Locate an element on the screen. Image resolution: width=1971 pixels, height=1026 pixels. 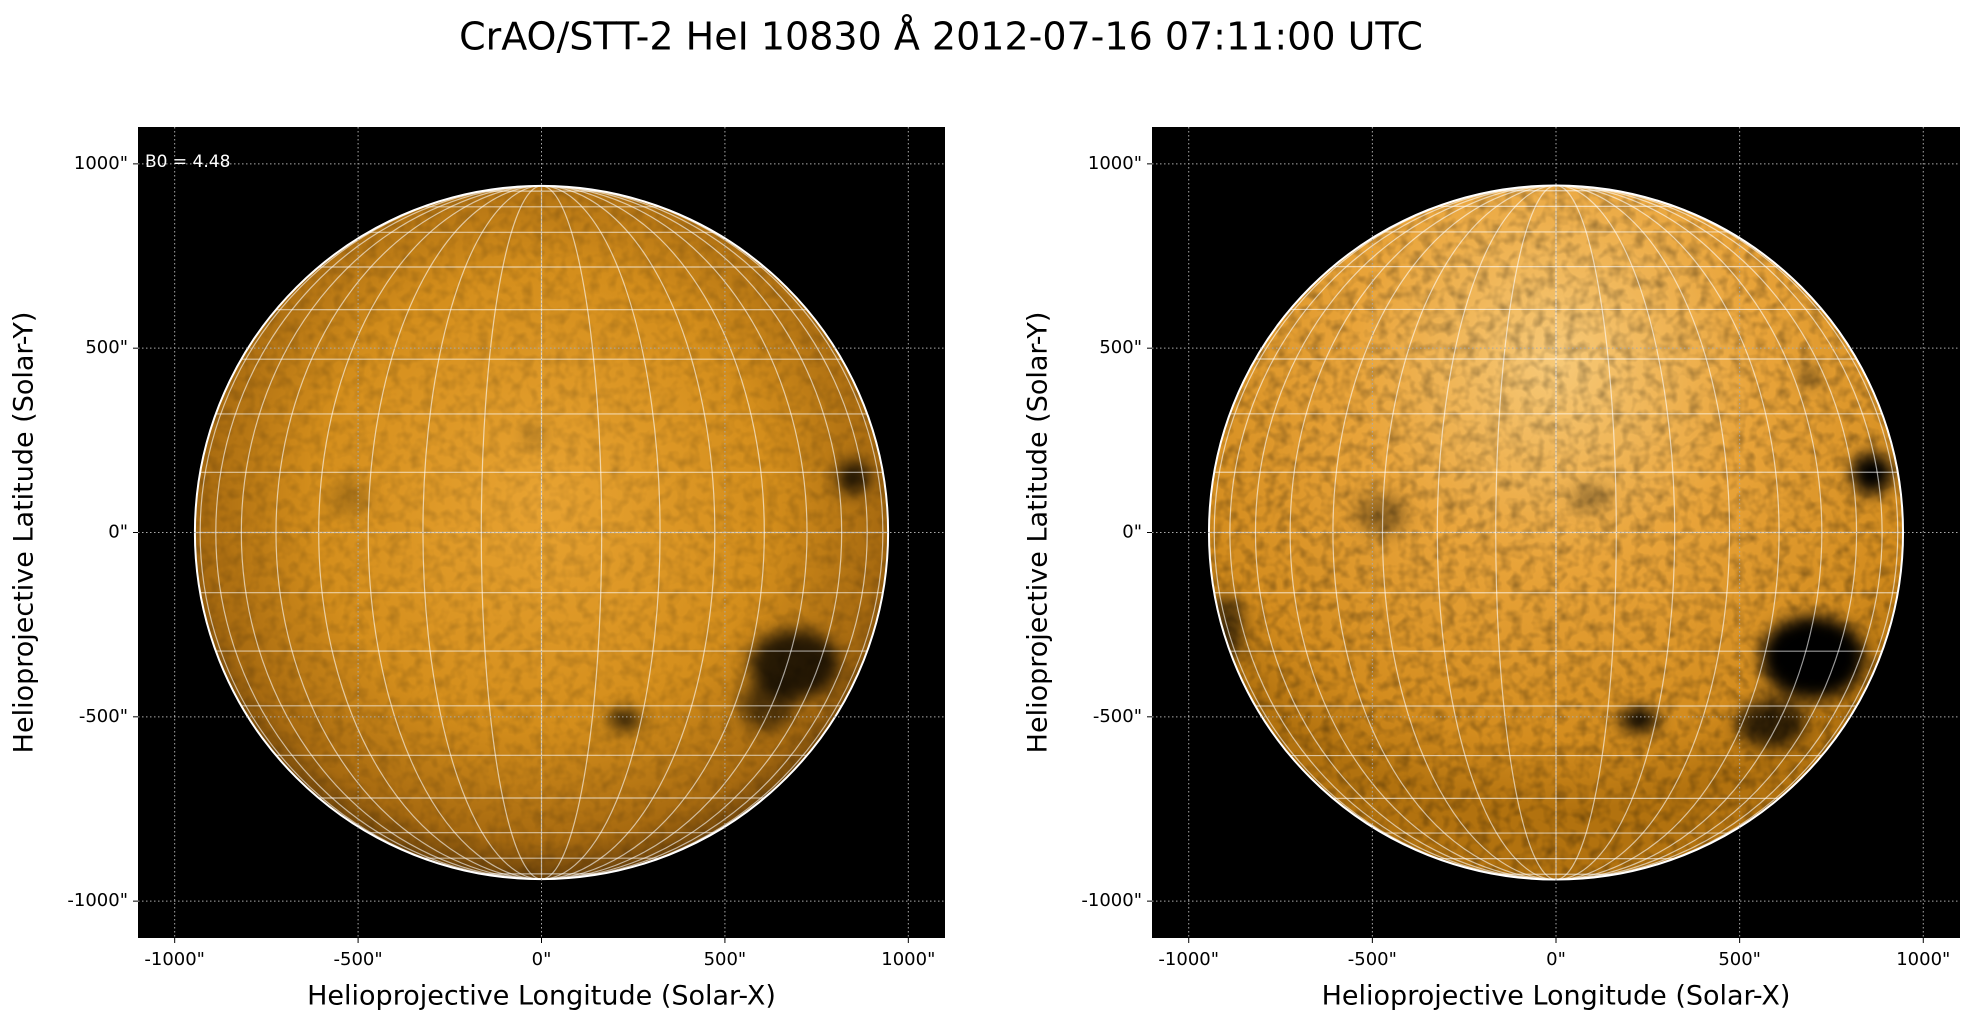
dark-features is located at coordinates (1550, 558).